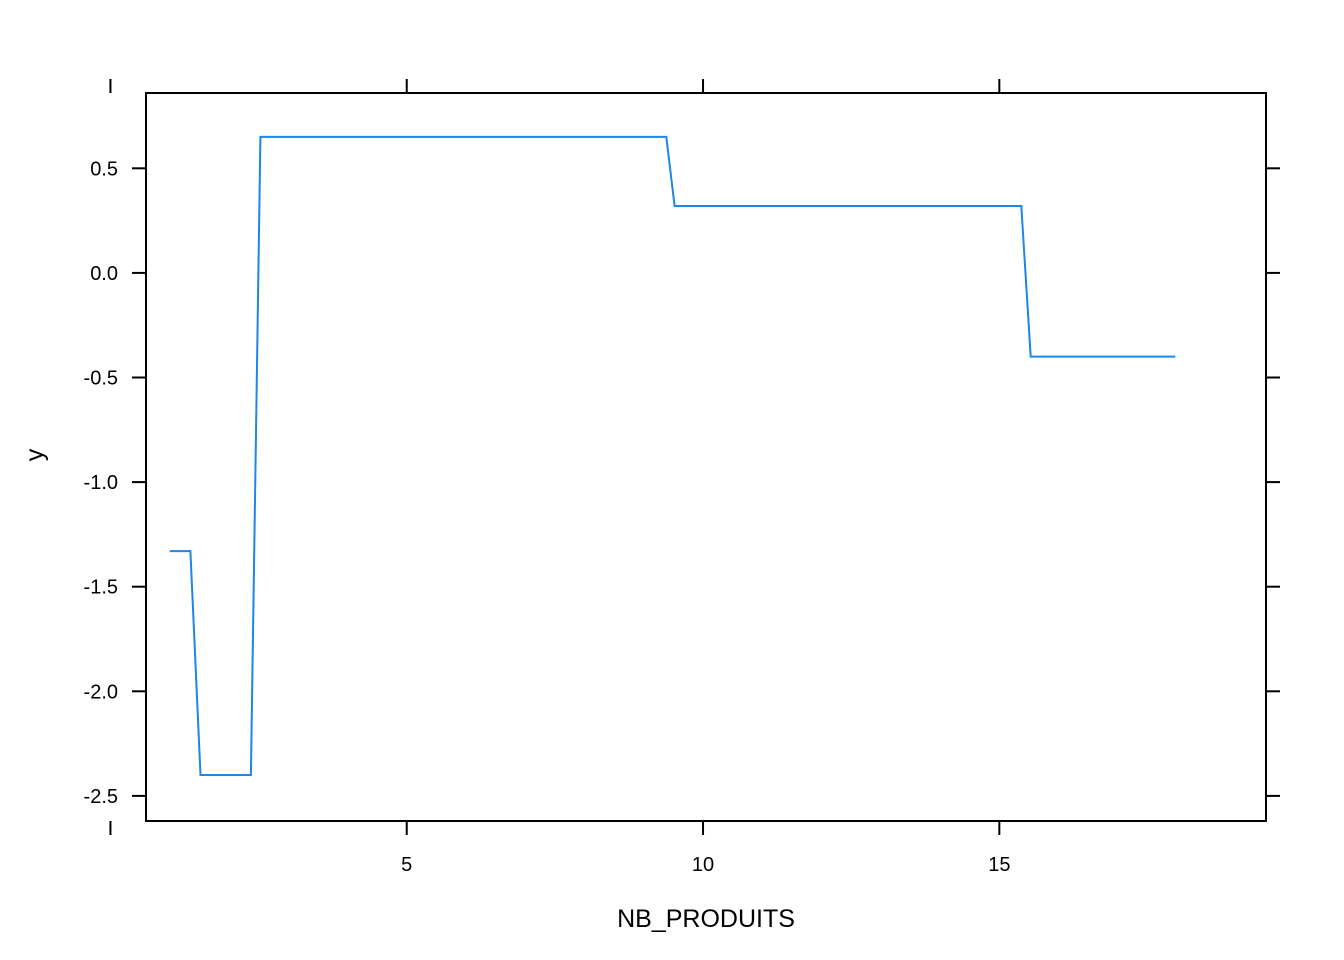 The height and width of the screenshot is (960, 1344). Describe the element at coordinates (555, 86) in the screenshot. I see `x-axis-top` at that location.